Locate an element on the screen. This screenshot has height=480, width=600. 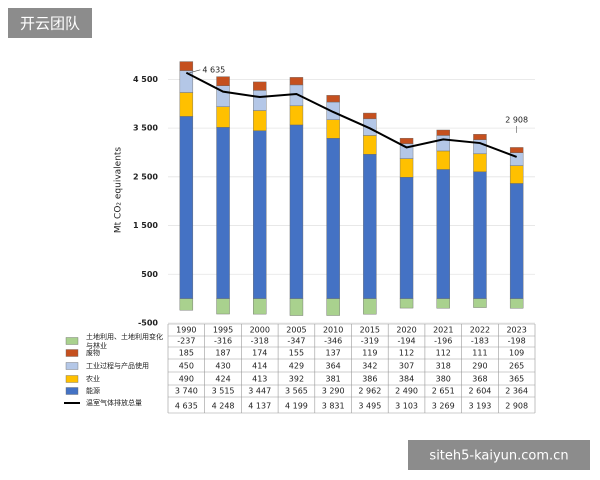
table-value: 2 490 is located at coordinates (406, 391).